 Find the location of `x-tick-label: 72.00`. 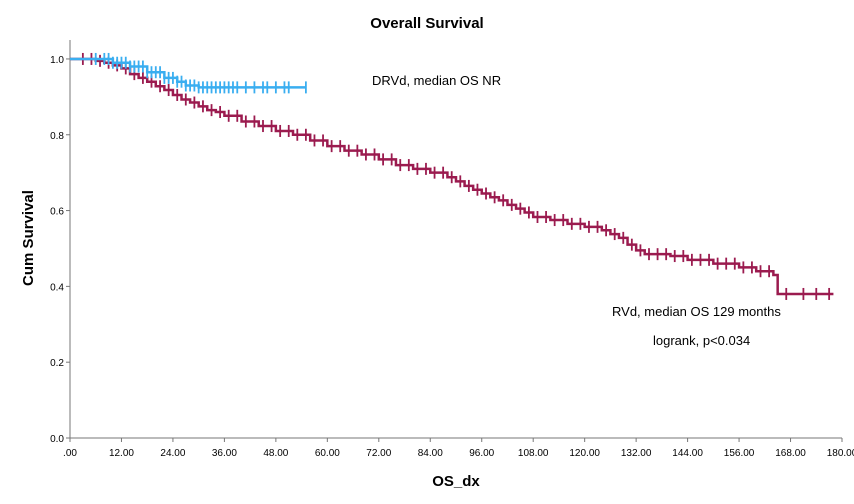

x-tick-label: 72.00 is located at coordinates (378, 453).